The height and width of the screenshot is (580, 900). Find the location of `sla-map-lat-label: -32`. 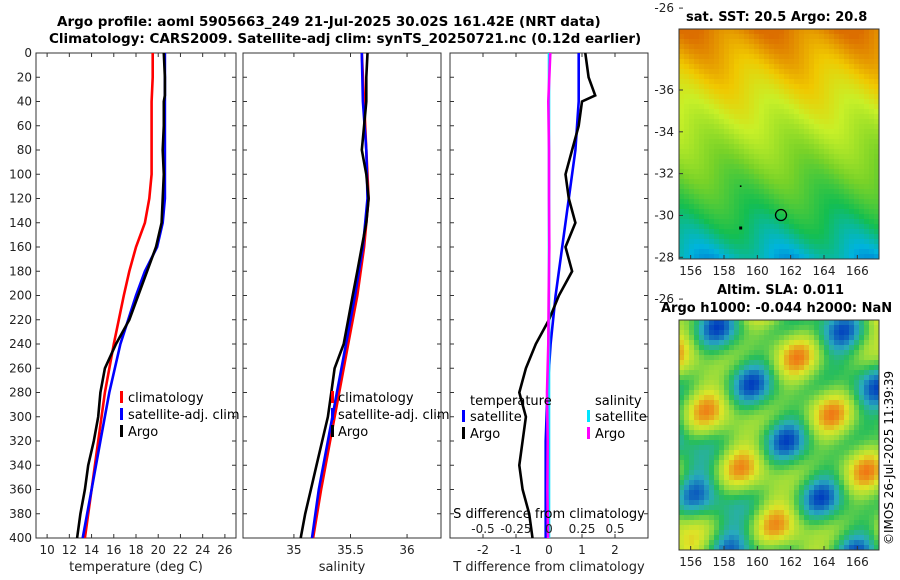

sla-map-lat-label: -32 is located at coordinates (664, 174).